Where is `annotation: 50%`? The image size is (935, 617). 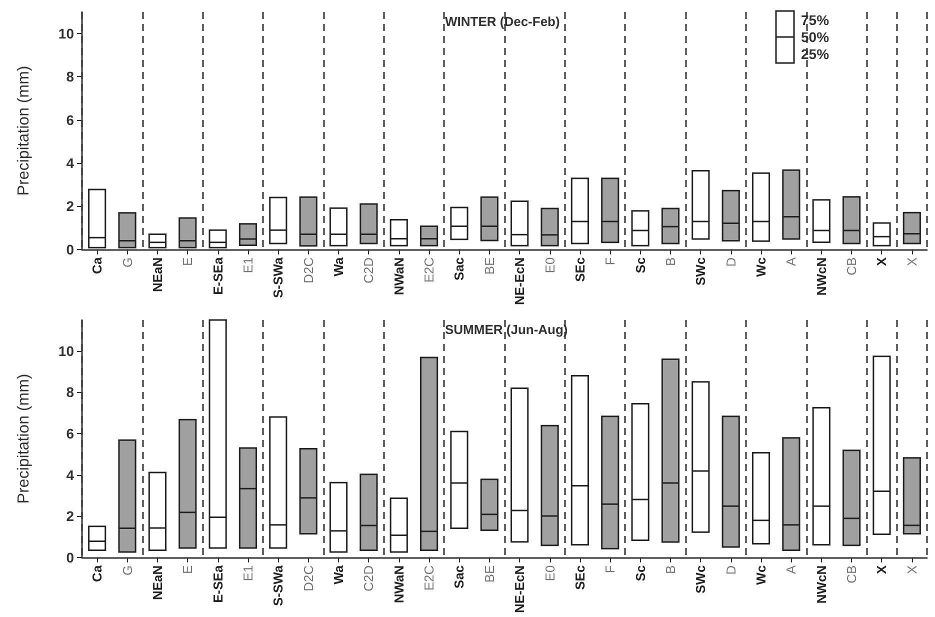 annotation: 50% is located at coordinates (815, 37).